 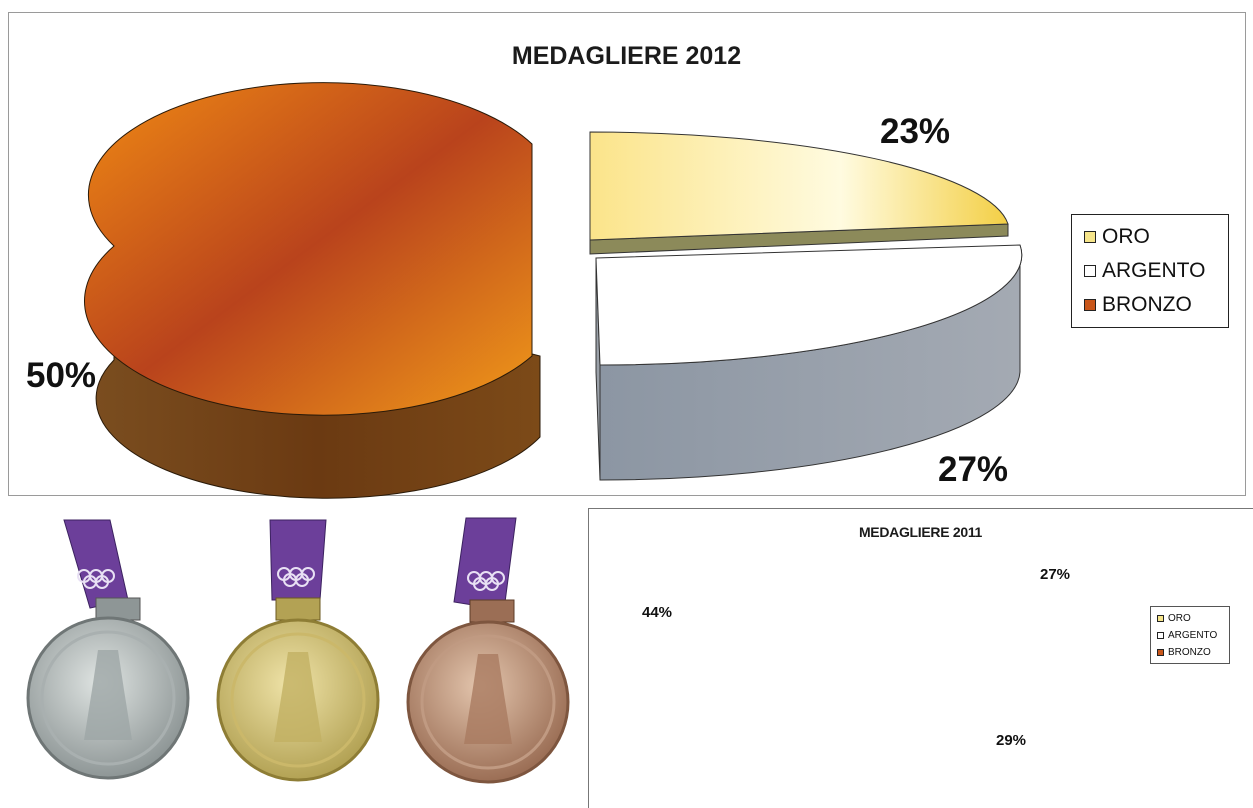 I want to click on legend-swatch-oro, so click(x=1090, y=237).